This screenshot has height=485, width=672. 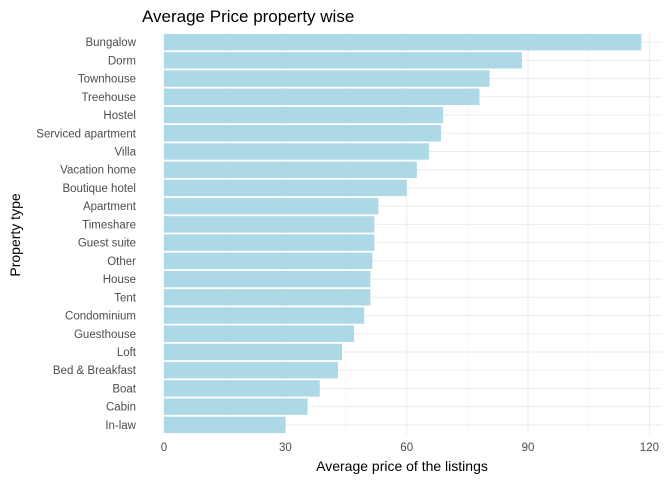 What do you see at coordinates (127, 353) in the screenshot?
I see `y-tick-label: Loft` at bounding box center [127, 353].